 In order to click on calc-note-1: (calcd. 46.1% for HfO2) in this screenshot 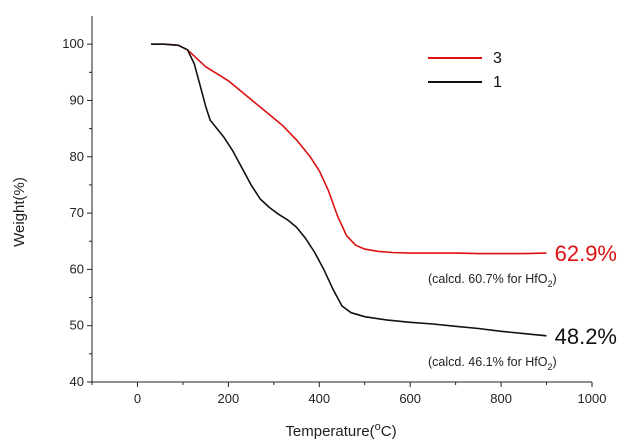, I will do `click(492, 363)`.